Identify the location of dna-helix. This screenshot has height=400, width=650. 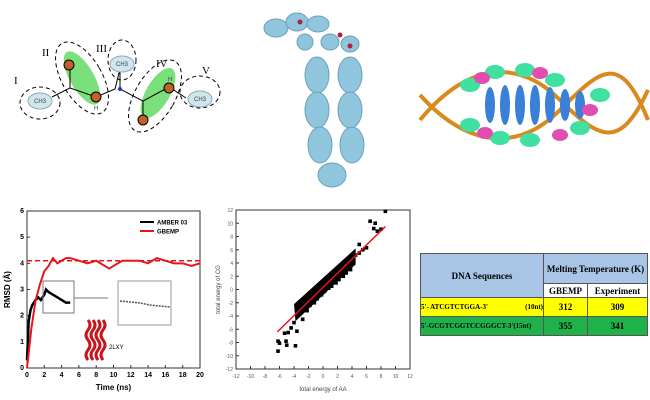
(534, 105).